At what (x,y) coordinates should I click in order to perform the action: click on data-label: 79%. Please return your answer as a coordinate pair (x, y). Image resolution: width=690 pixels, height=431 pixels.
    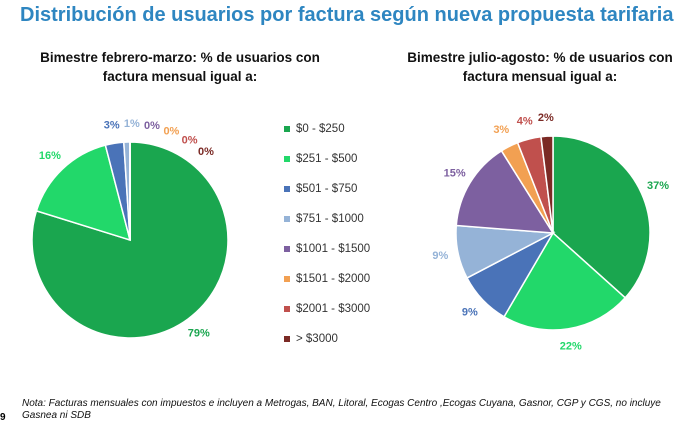
    Looking at the image, I should click on (199, 333).